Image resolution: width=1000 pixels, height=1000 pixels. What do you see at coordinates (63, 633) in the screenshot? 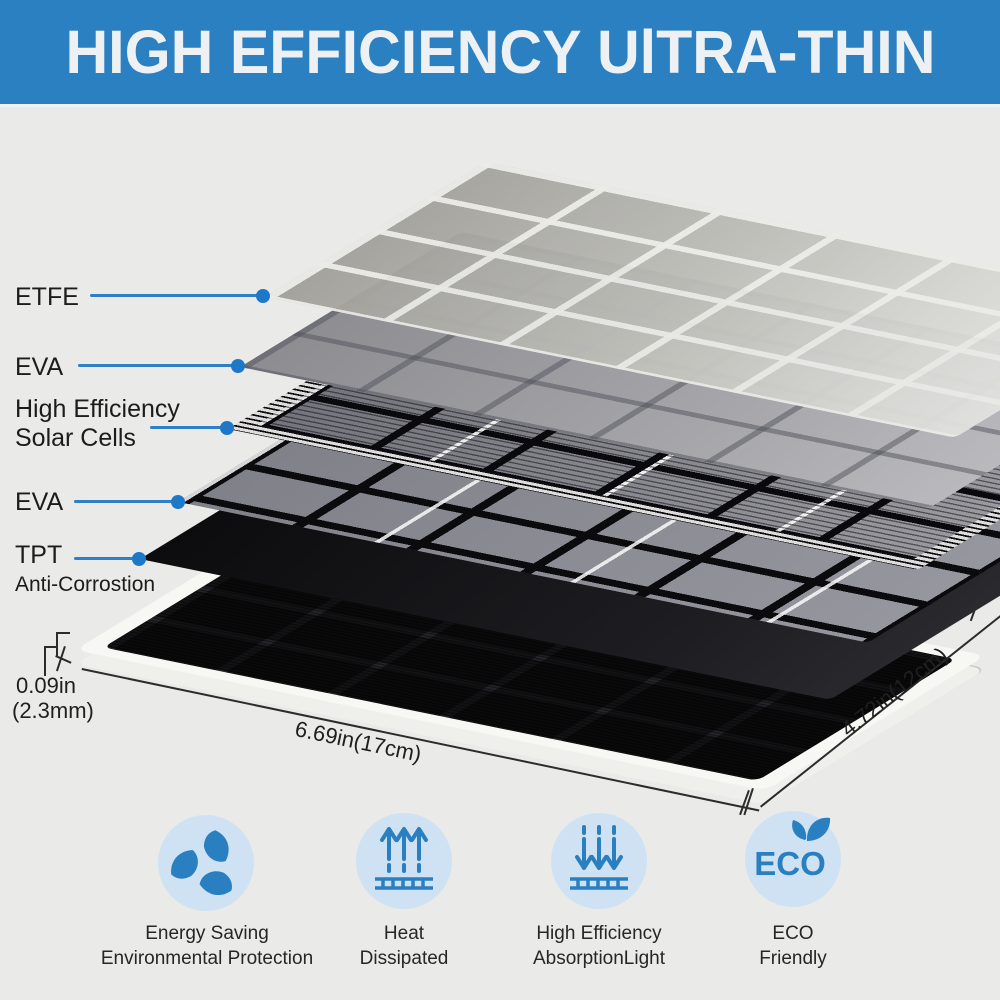
I see `thickness-bracket-top-tick` at bounding box center [63, 633].